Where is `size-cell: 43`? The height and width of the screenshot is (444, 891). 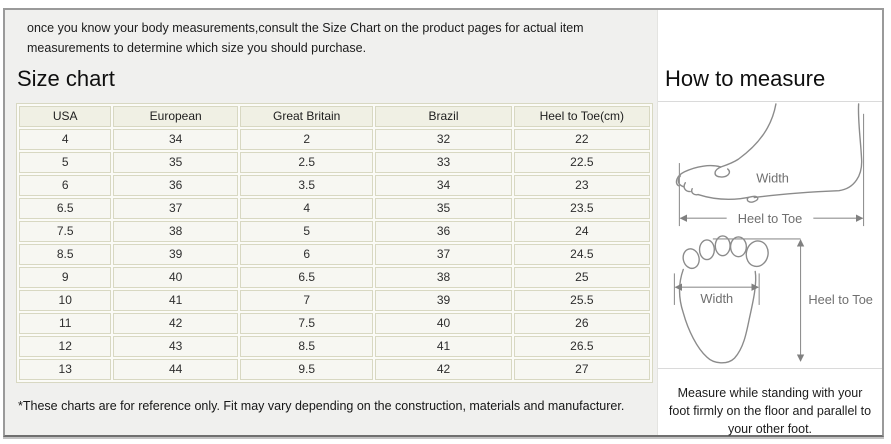 size-cell: 43 is located at coordinates (175, 346).